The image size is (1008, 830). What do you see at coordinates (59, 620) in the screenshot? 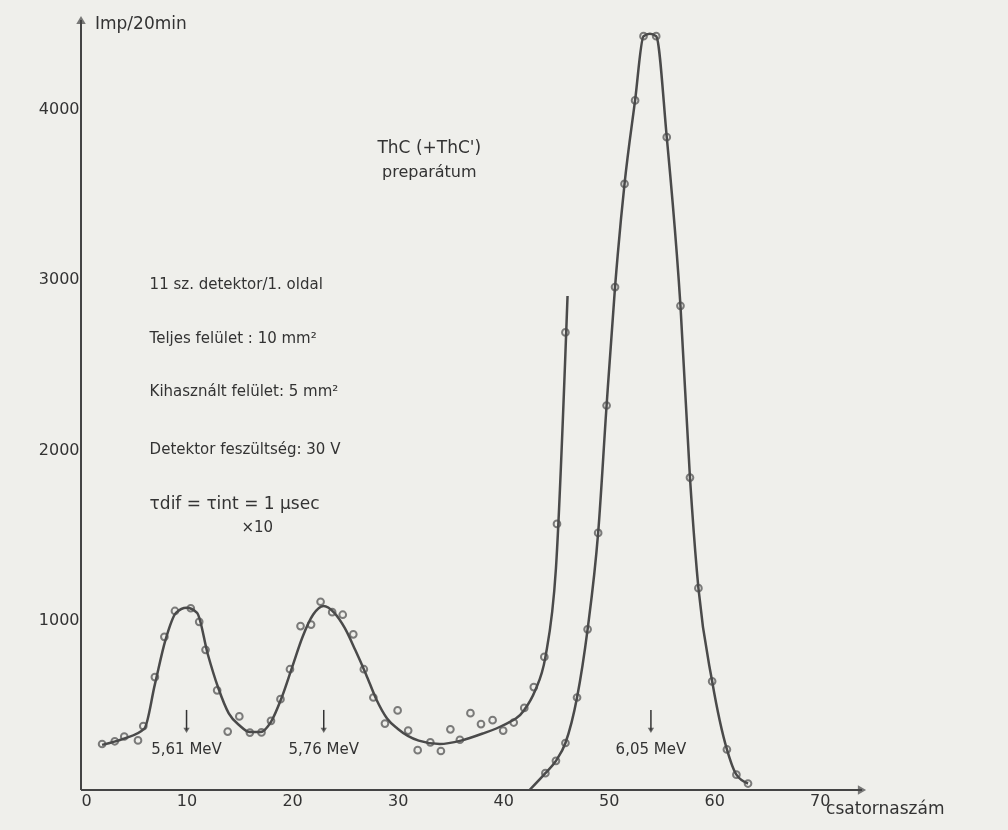
I see `y-tick-label: 1000` at bounding box center [59, 620].